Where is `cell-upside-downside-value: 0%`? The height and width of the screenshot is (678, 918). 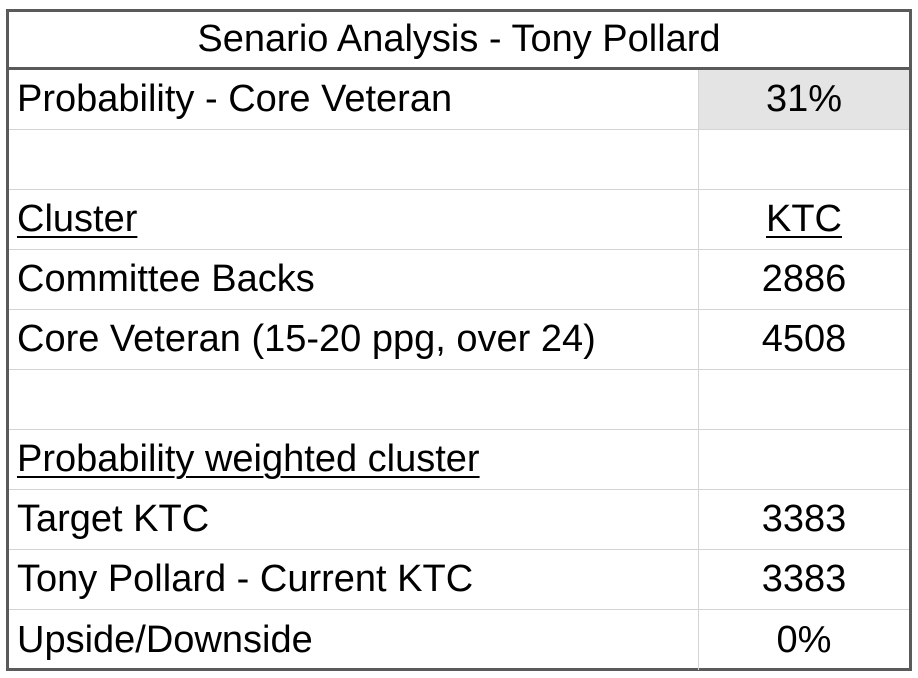 cell-upside-downside-value: 0% is located at coordinates (804, 639).